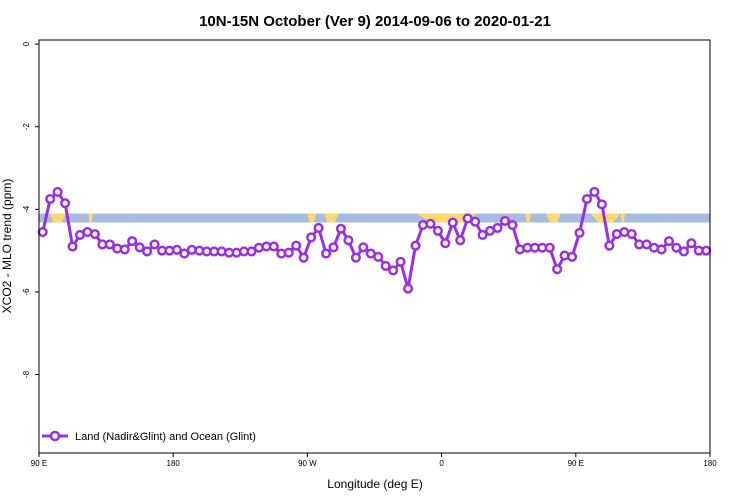  Describe the element at coordinates (39, 463) in the screenshot. I see `x-tick-label-0: 90 E` at that location.